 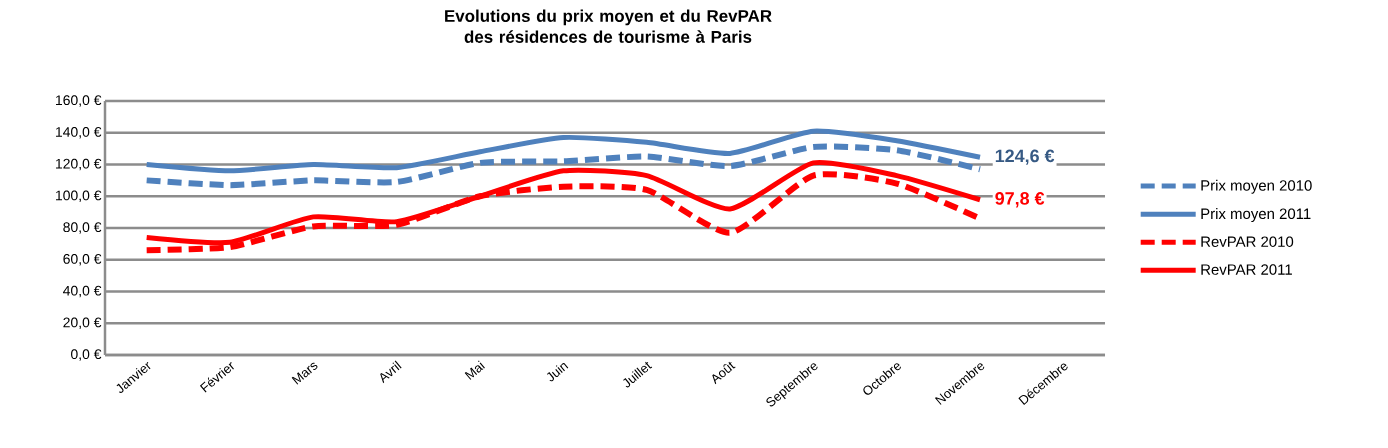 What do you see at coordinates (724, 373) in the screenshot?
I see `x-tick-label: Août` at bounding box center [724, 373].